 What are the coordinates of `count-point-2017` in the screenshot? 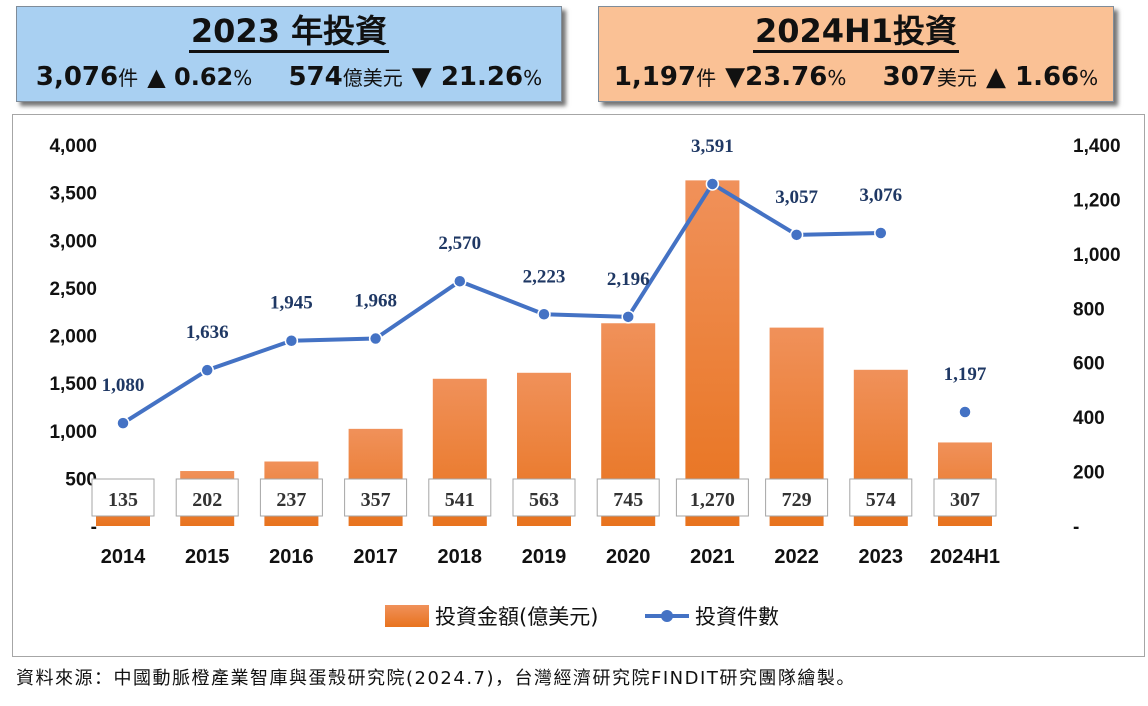 It's located at (375, 338).